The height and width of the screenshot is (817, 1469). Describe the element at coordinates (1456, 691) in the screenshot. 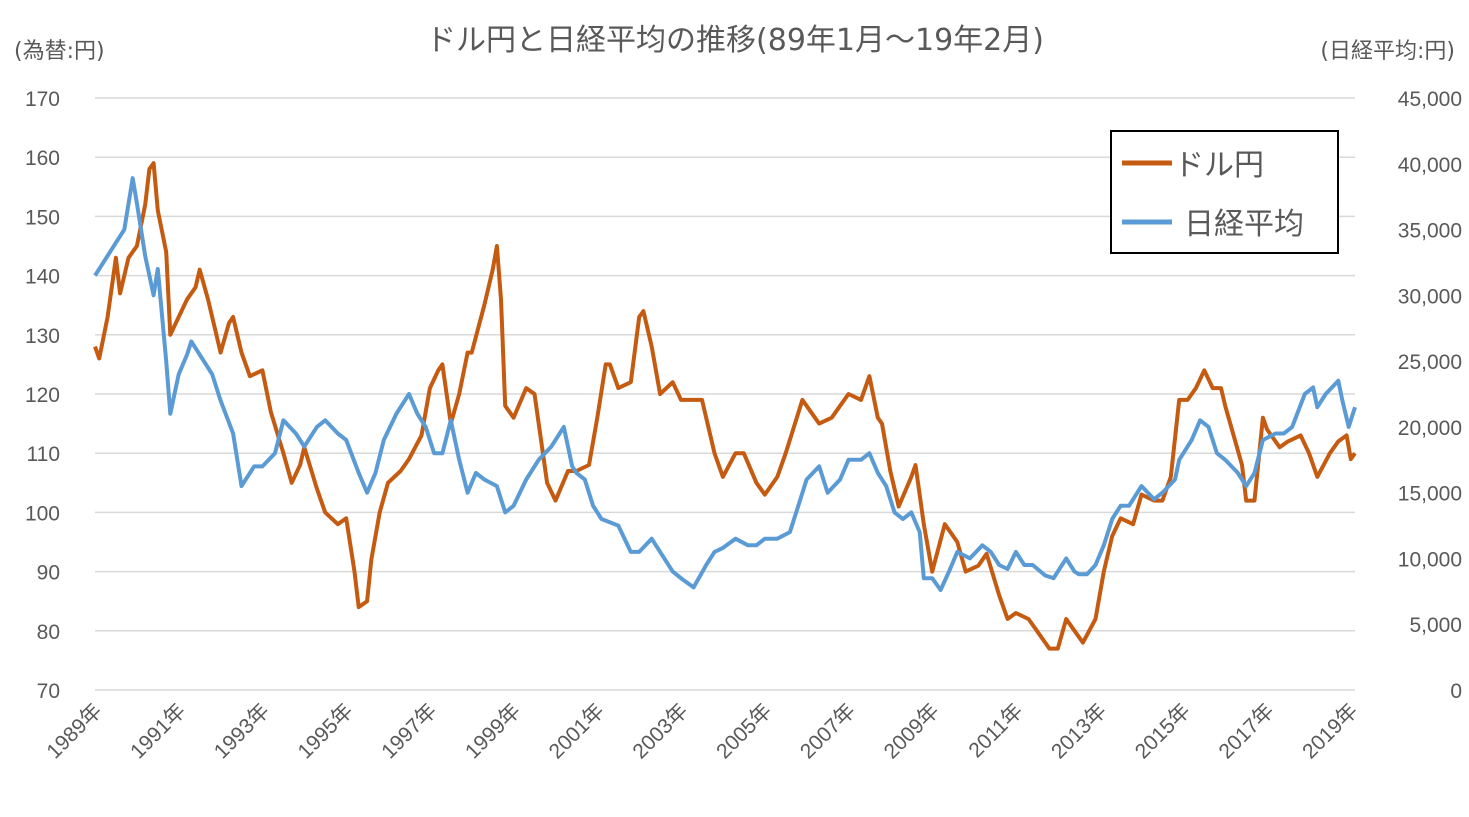

I see `right-tick-label: 0` at that location.